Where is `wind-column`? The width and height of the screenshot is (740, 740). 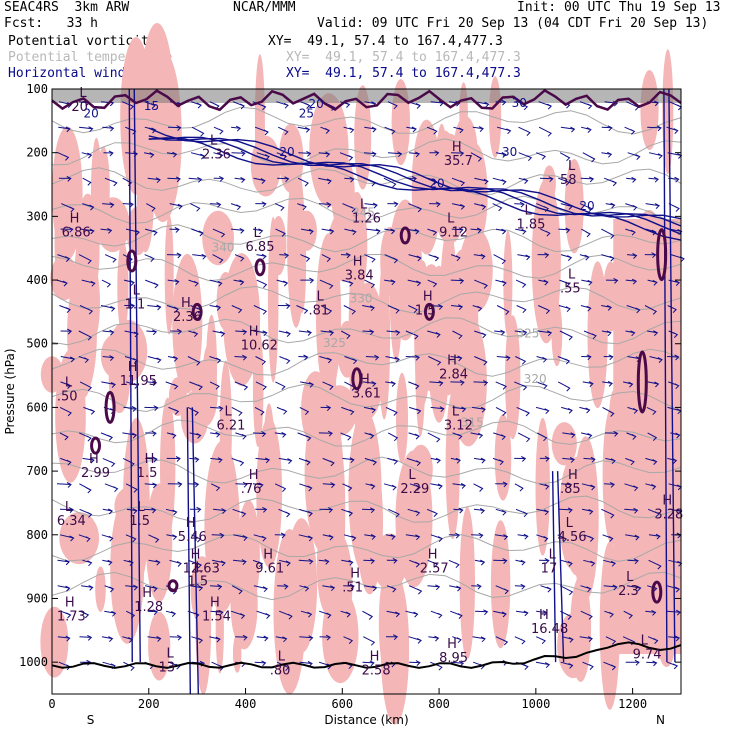
wind-column is located at coordinates (665, 375).